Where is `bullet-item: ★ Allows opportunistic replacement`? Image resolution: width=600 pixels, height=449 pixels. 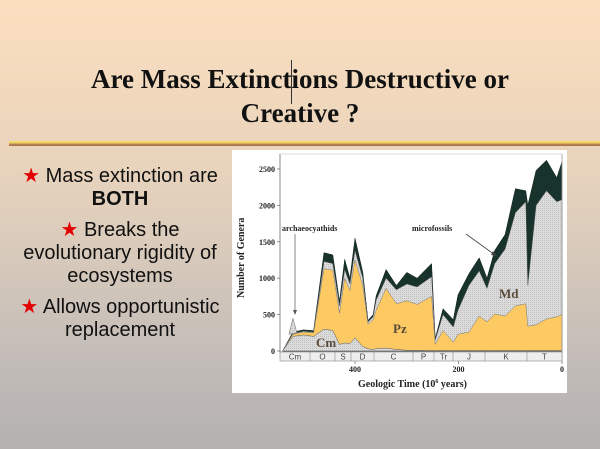 bullet-item: ★ Allows opportunistic replacement is located at coordinates (120, 319).